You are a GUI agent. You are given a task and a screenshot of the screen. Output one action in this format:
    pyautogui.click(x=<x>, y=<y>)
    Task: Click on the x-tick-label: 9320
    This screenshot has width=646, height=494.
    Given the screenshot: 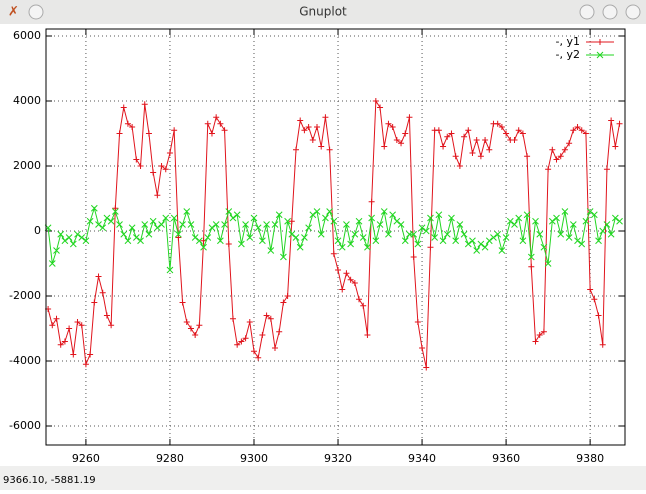 What is the action you would take?
    pyautogui.click(x=338, y=458)
    